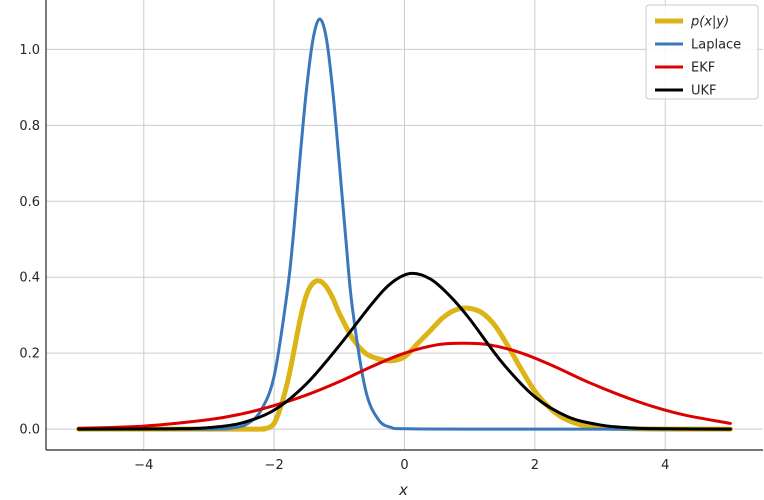  Describe the element at coordinates (29, 126) in the screenshot. I see `y-tick-label: 0.8` at that location.